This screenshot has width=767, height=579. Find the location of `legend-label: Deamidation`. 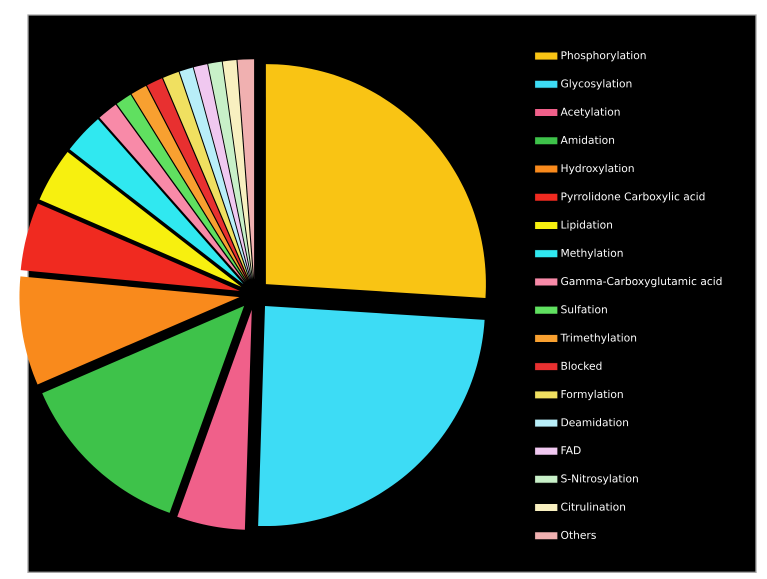

legend-label: Deamidation is located at coordinates (595, 422).